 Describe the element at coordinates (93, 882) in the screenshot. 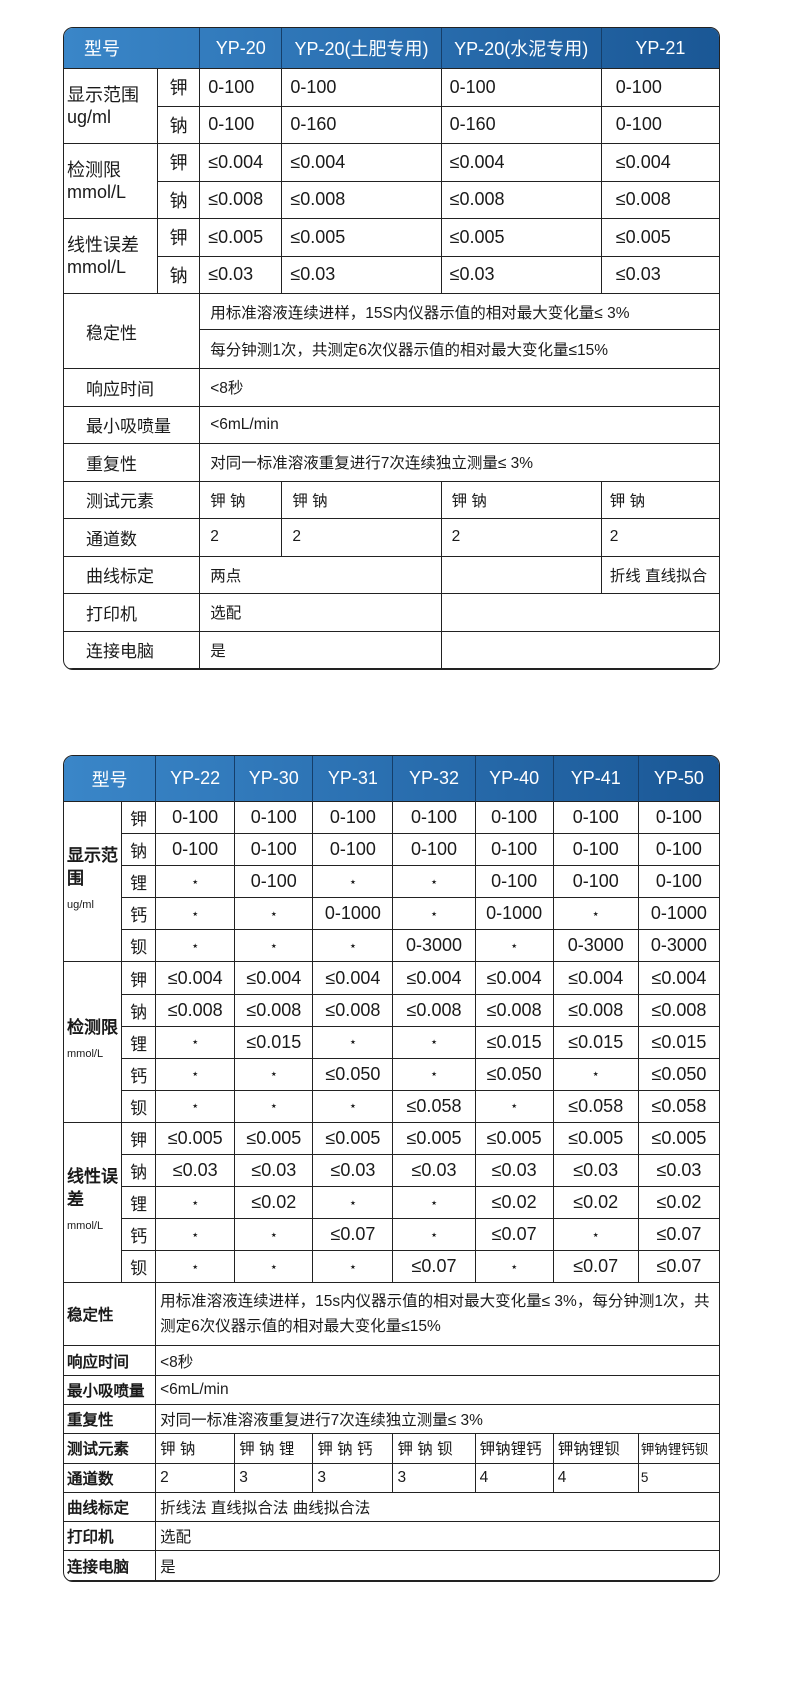

I see `group-label-cell: 显示范围 ug/ml` at that location.